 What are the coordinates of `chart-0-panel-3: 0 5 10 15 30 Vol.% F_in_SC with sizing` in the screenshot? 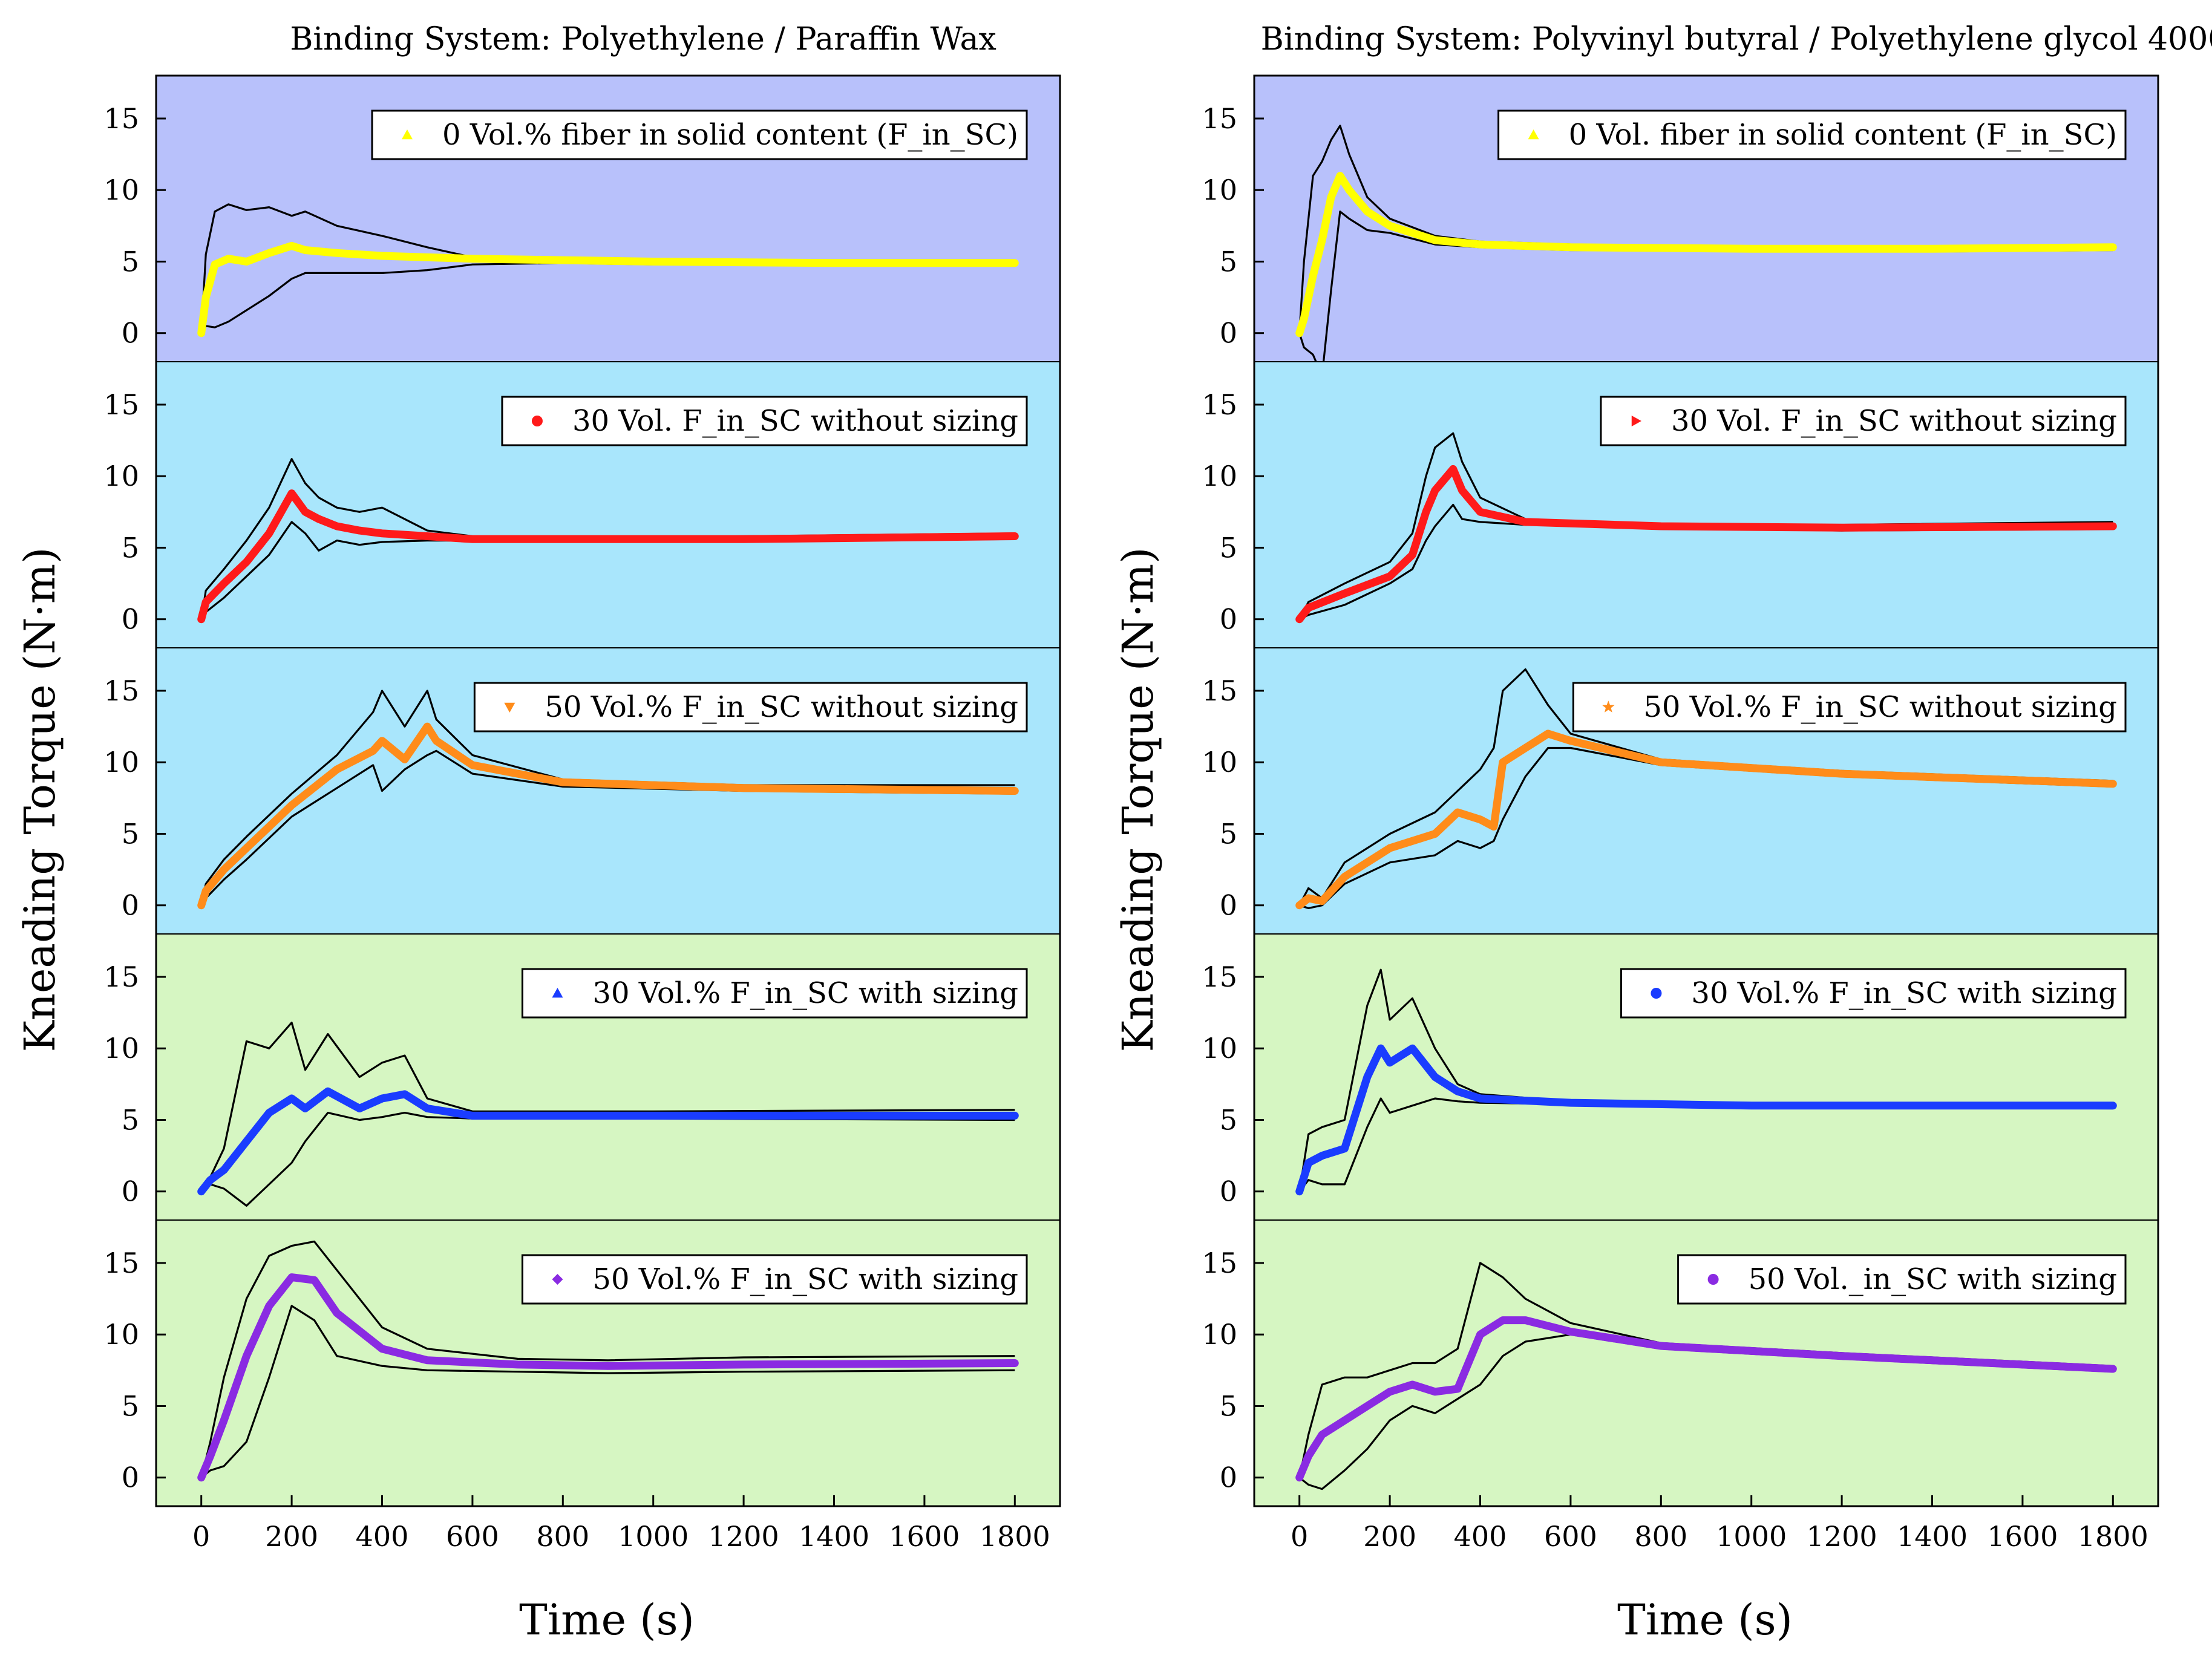 It's located at (581, 1077).